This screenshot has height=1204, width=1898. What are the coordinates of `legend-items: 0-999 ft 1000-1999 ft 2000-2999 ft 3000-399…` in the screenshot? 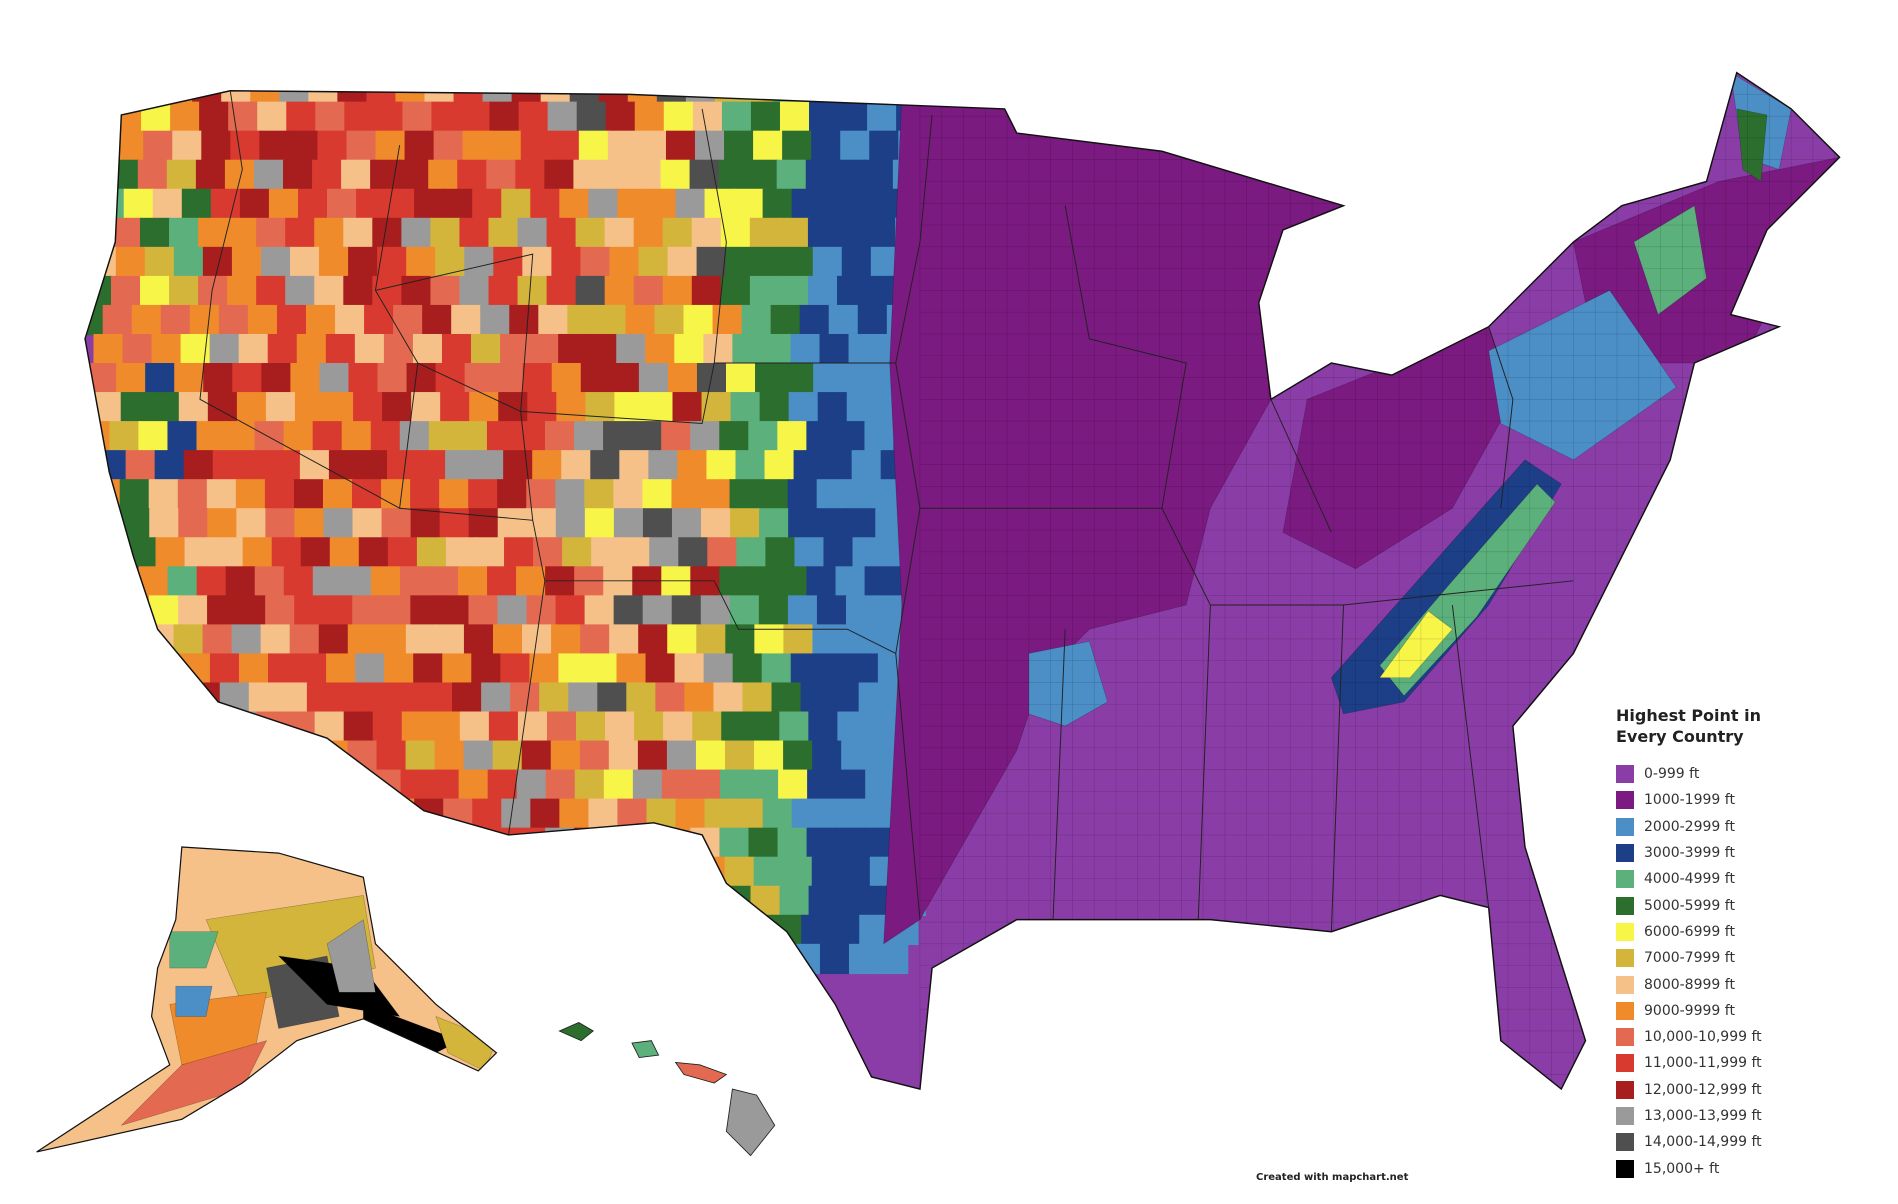 It's located at (1731, 971).